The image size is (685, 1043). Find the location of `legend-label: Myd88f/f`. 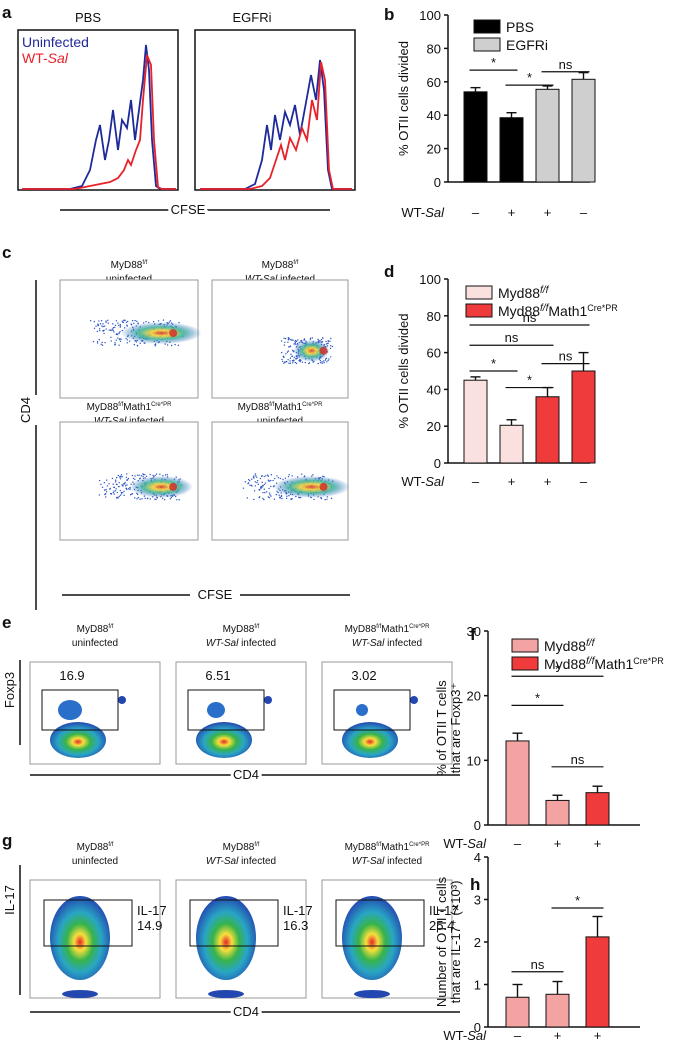

legend-label: Myd88f/f is located at coordinates (524, 293).